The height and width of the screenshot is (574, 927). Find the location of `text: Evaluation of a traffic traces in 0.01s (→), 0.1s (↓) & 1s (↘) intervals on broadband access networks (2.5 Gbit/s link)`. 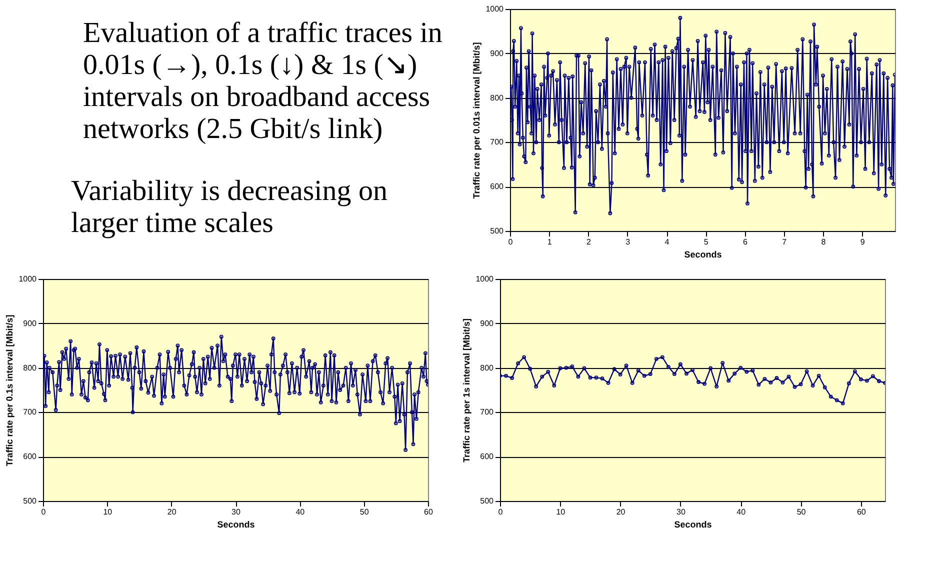

text: Evaluation of a traffic traces in 0.01s (→), 0.1s (↓) & 1s (↘) intervals on broadband access networks (2.5 Gbit/s link) is located at coordinates (263, 81).